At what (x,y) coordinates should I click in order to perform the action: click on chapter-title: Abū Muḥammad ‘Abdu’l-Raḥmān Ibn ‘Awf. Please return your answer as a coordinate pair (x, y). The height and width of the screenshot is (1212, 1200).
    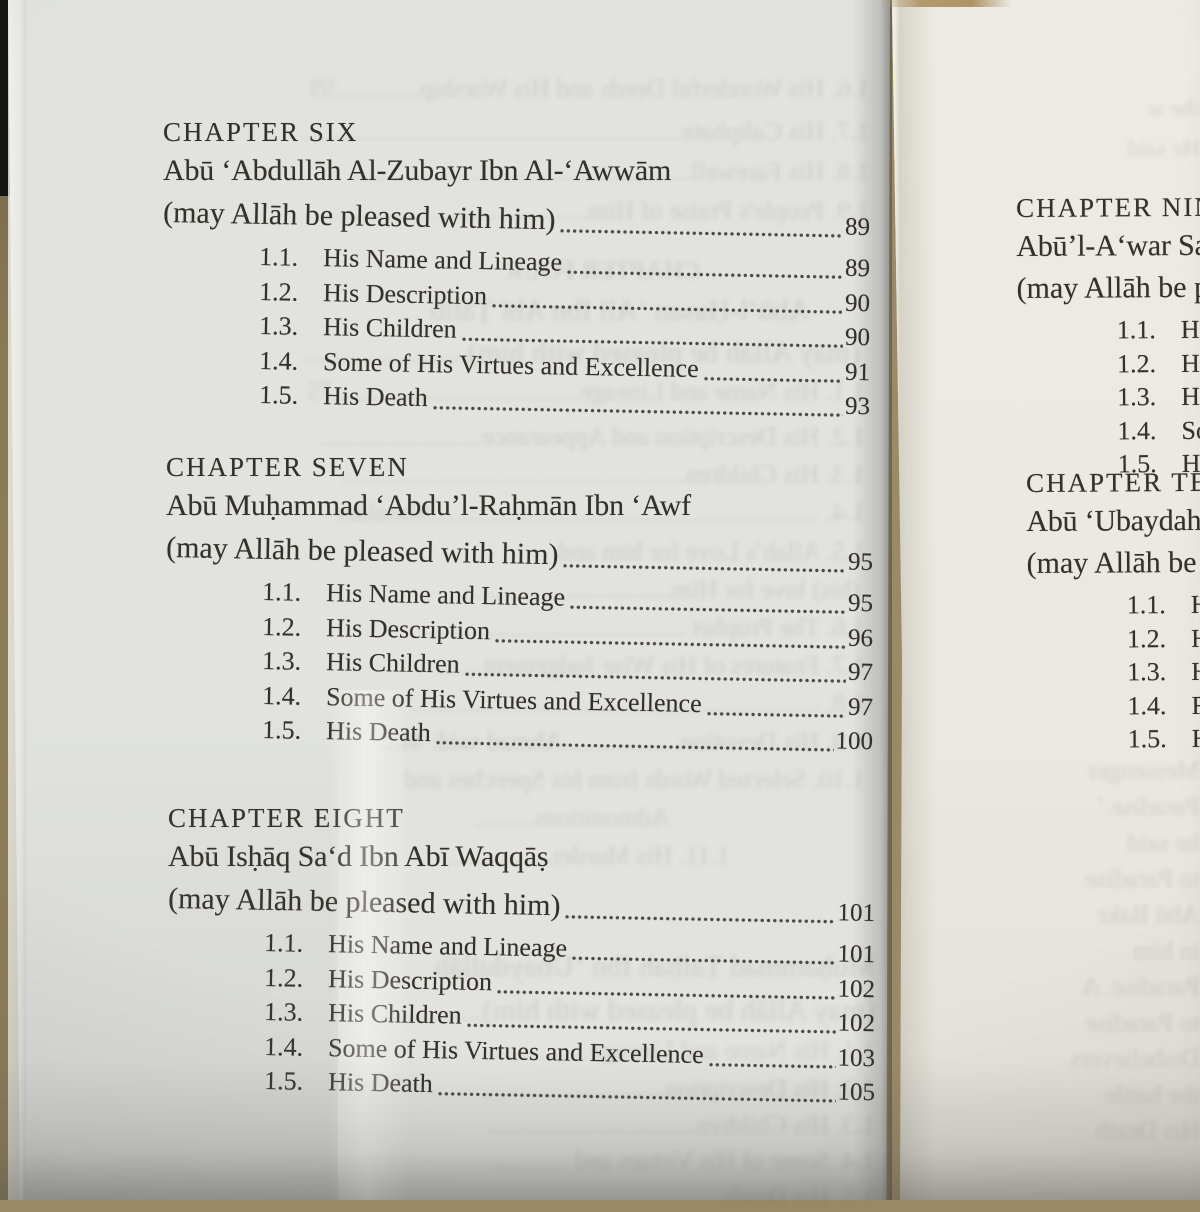
    Looking at the image, I should click on (428, 505).